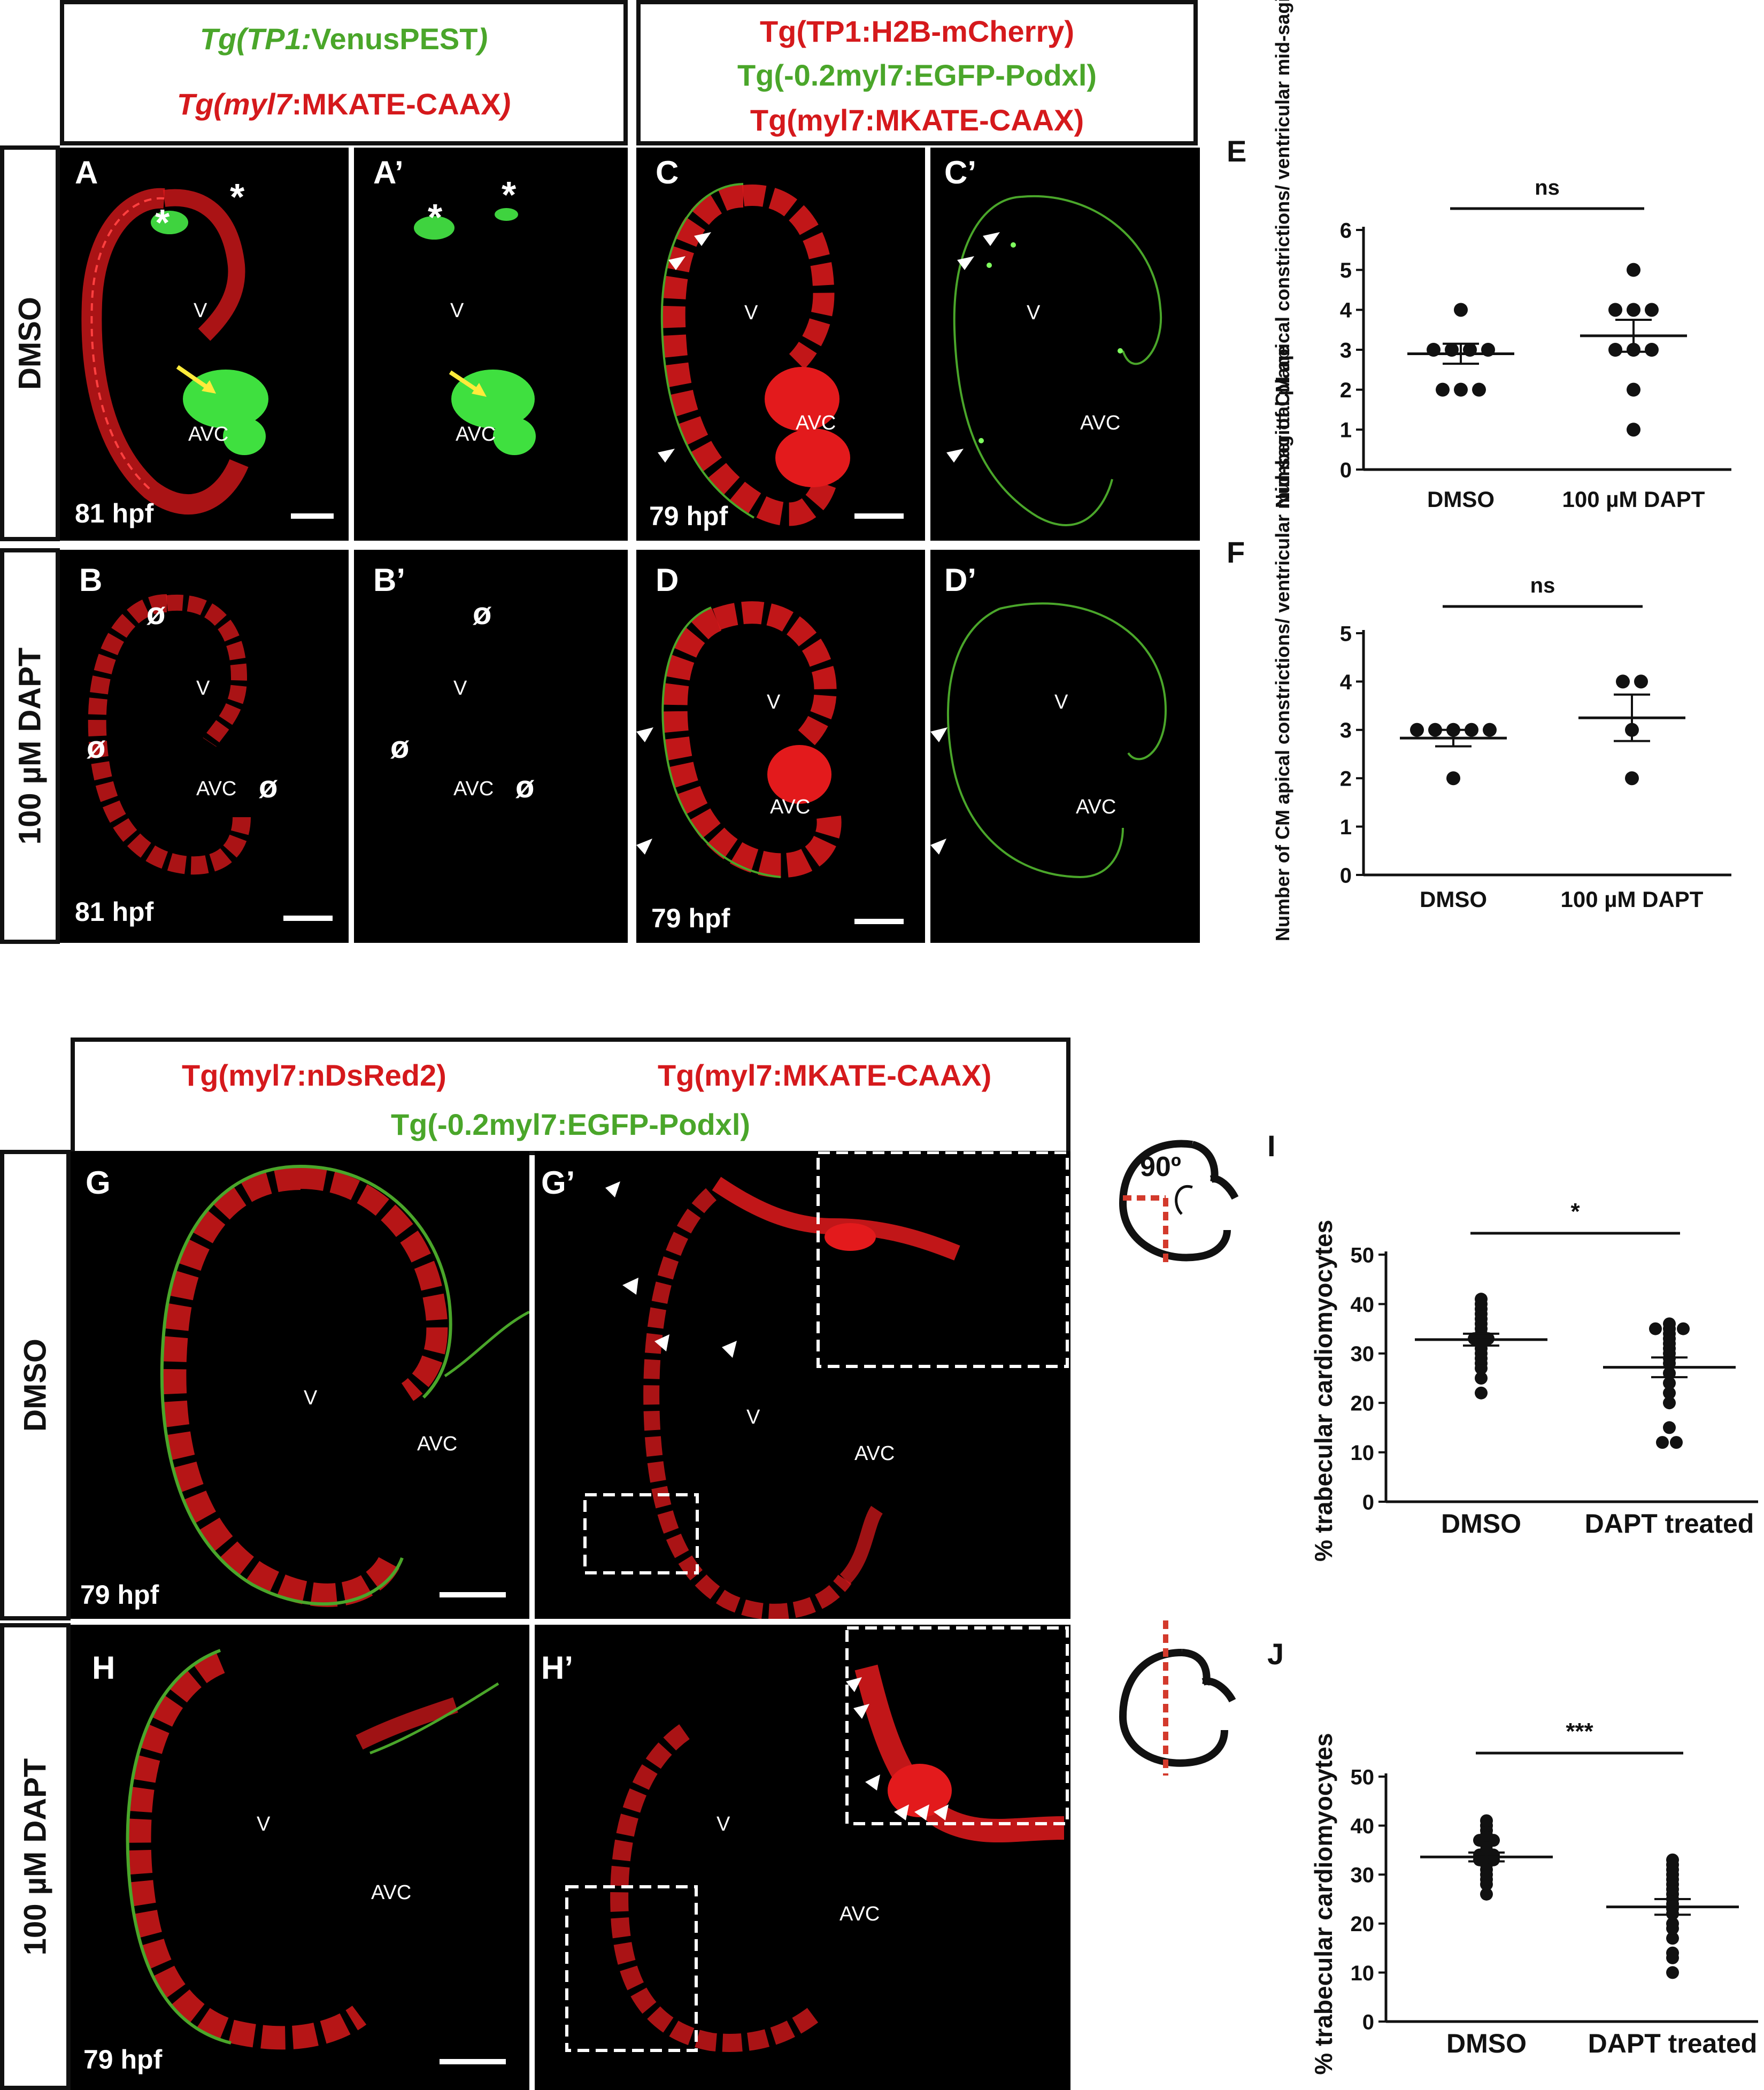 This screenshot has height=2090, width=1764. What do you see at coordinates (1363, 1826) in the screenshot?
I see `y-tick-label: 40` at bounding box center [1363, 1826].